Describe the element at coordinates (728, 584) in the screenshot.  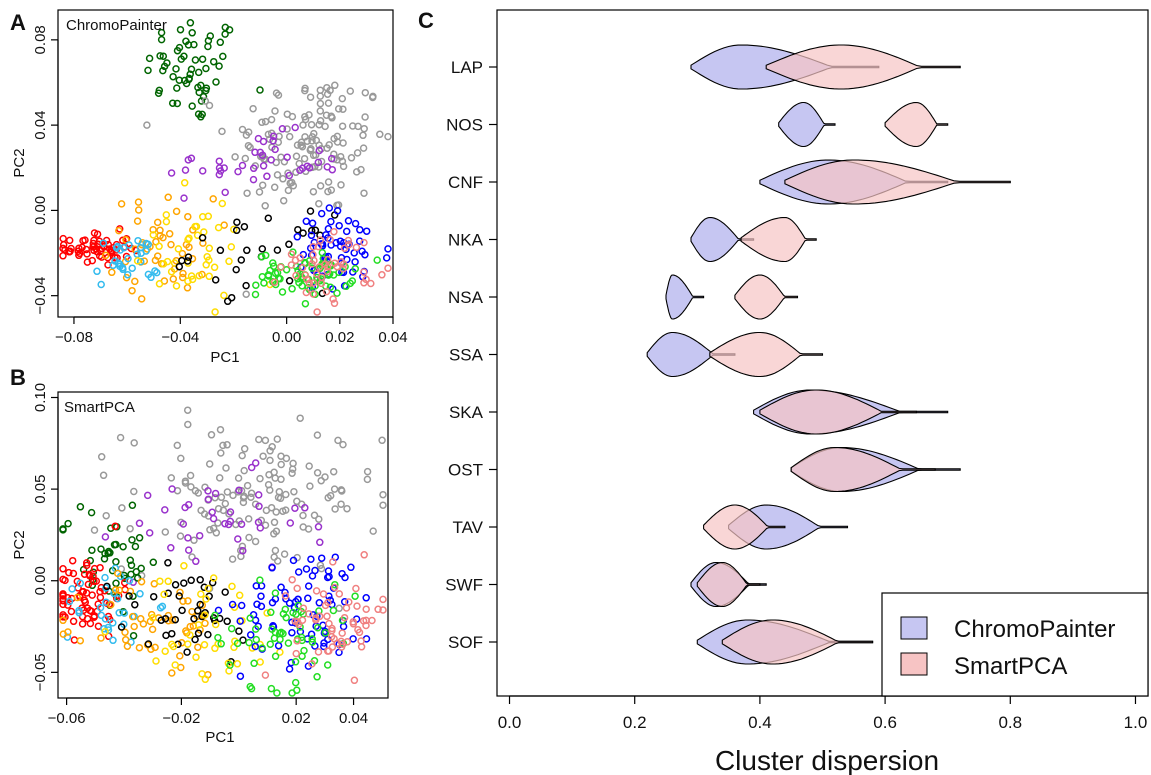
I see `violin-swf-smartpca` at that location.